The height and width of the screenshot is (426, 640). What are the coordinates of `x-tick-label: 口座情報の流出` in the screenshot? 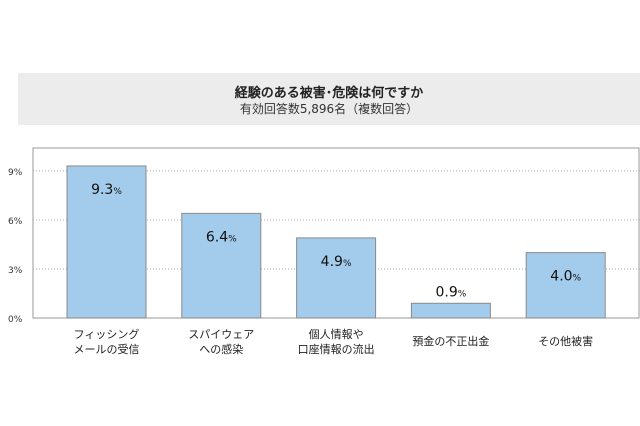 It's located at (336, 349).